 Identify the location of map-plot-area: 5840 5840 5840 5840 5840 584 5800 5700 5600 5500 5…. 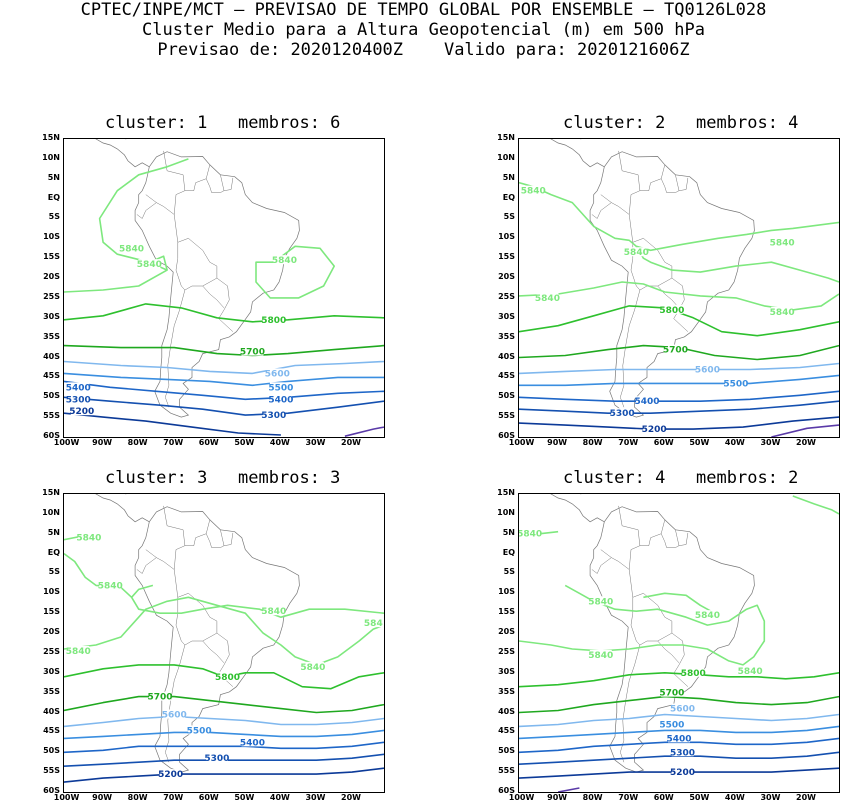
(224, 643).